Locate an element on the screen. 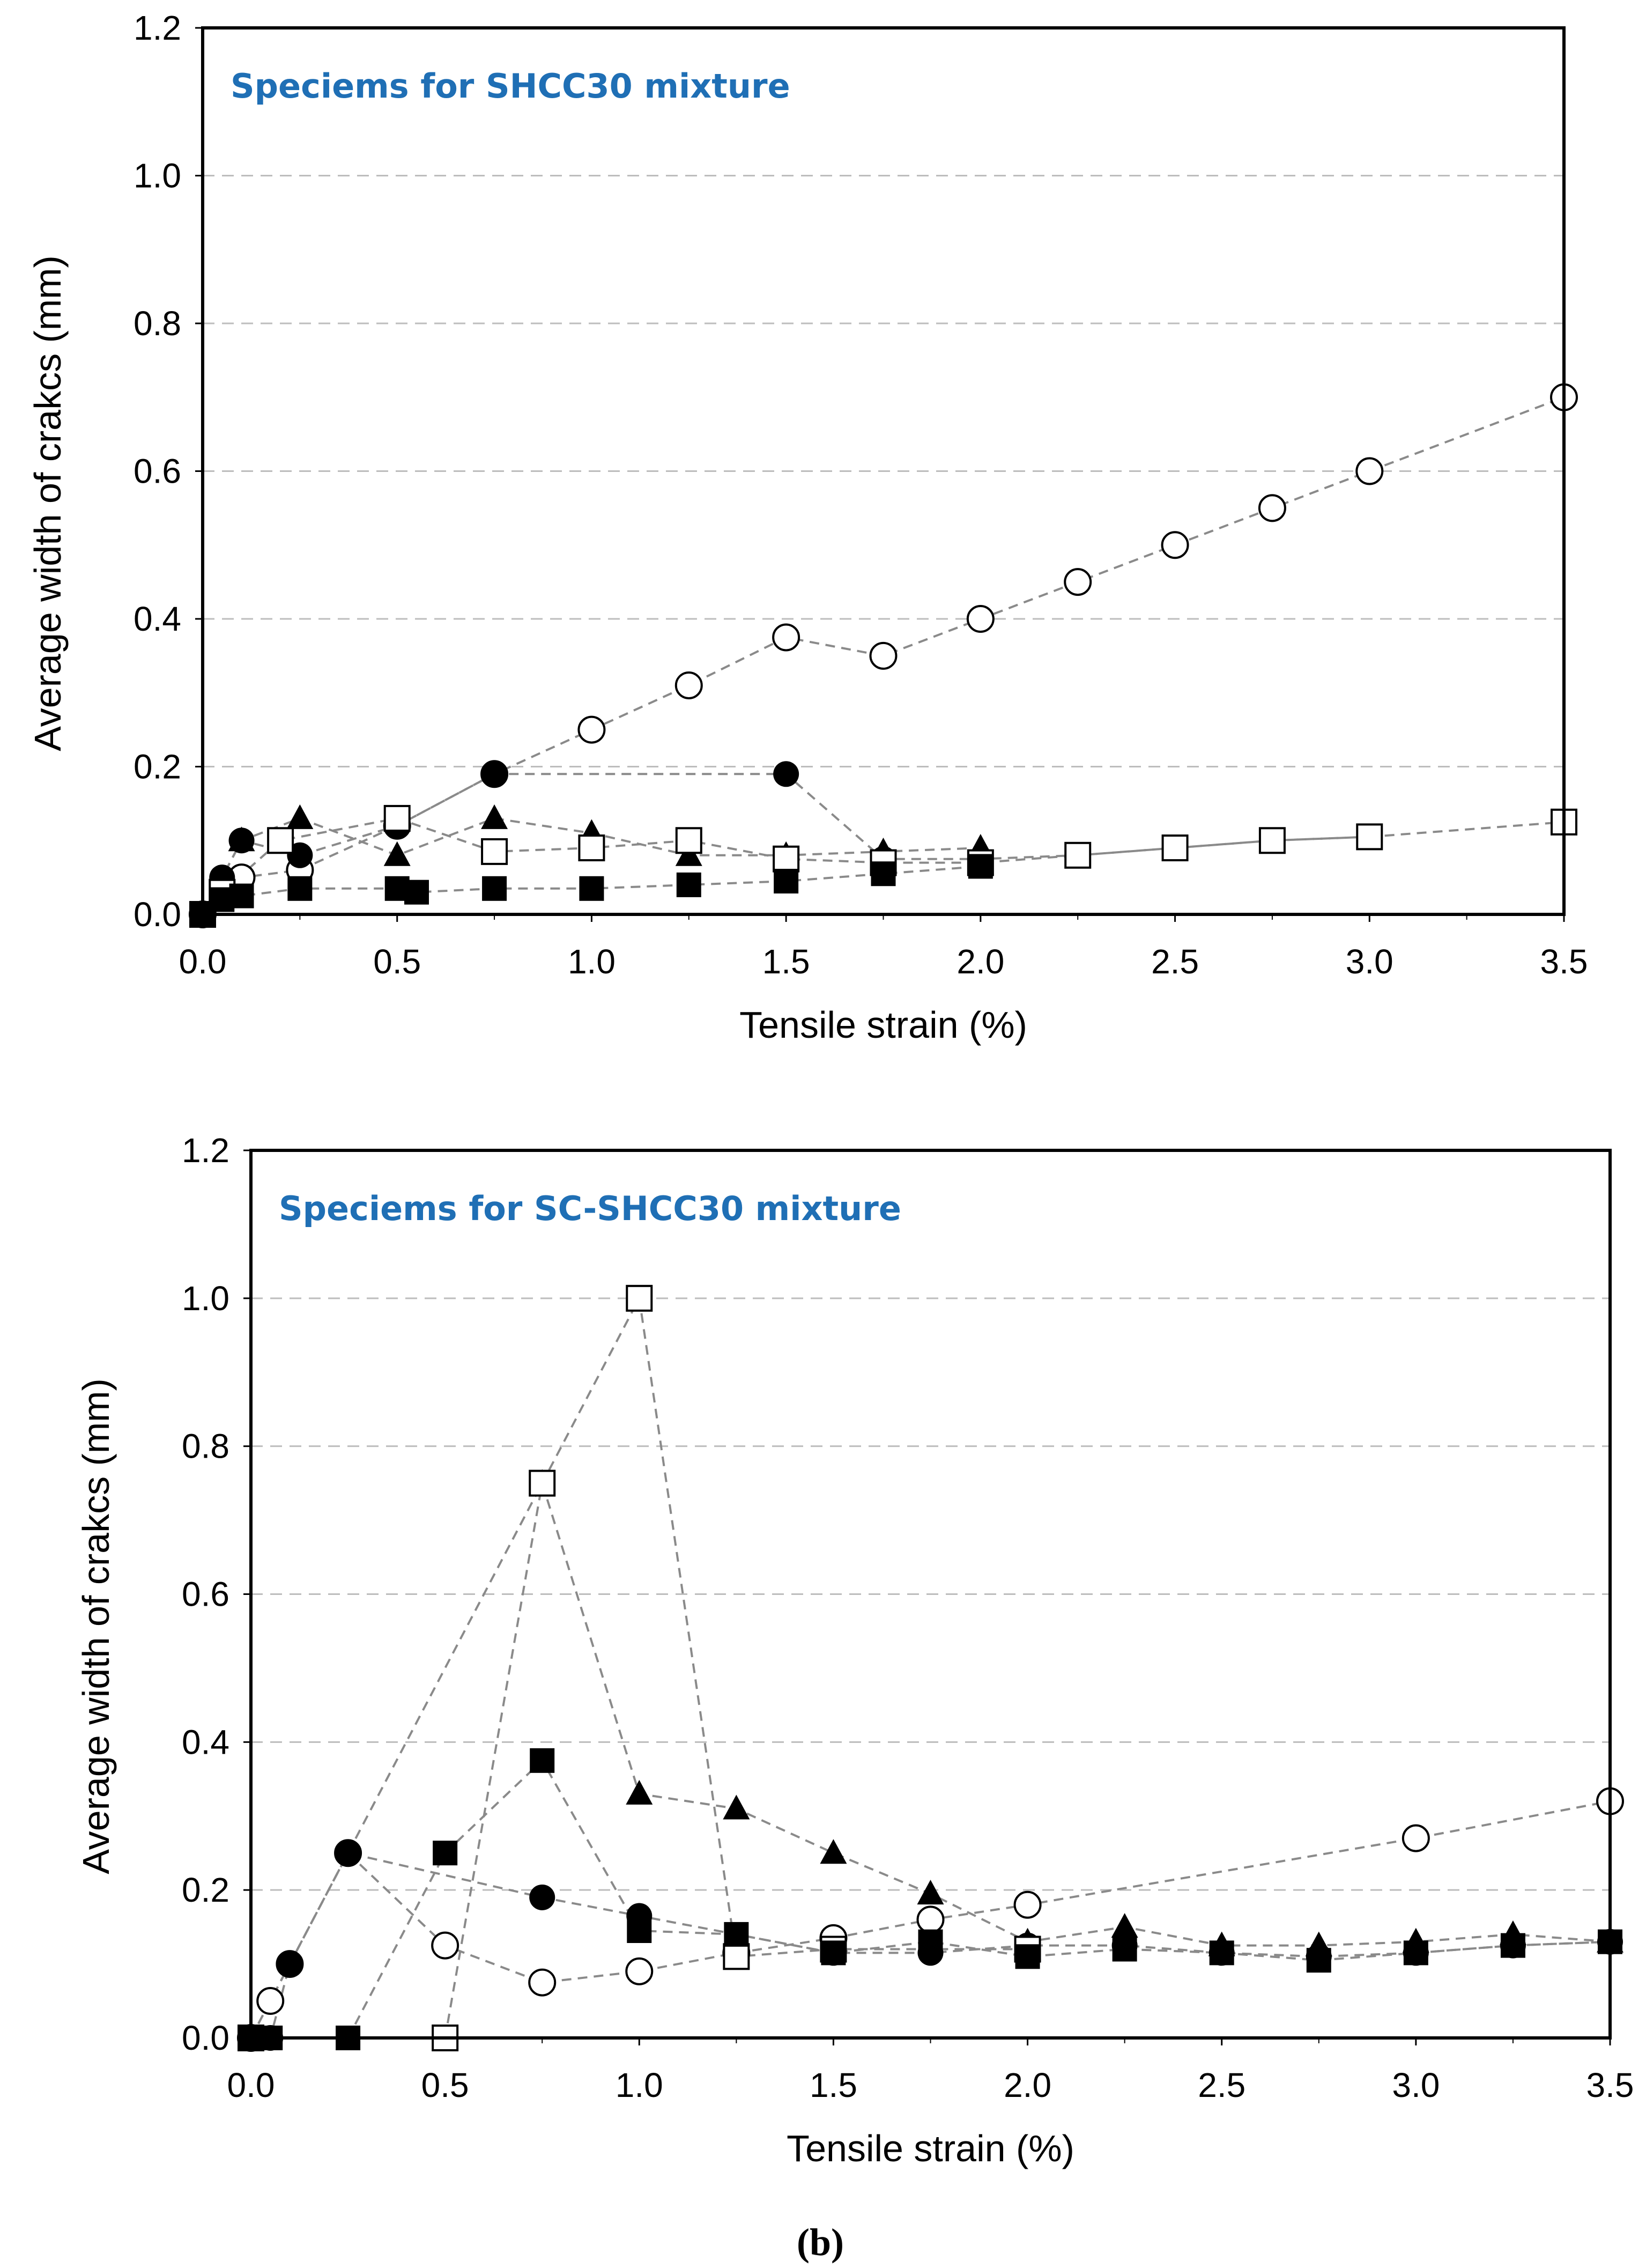 The height and width of the screenshot is (2268, 1646). series-line-open-square is located at coordinates (883, 866).